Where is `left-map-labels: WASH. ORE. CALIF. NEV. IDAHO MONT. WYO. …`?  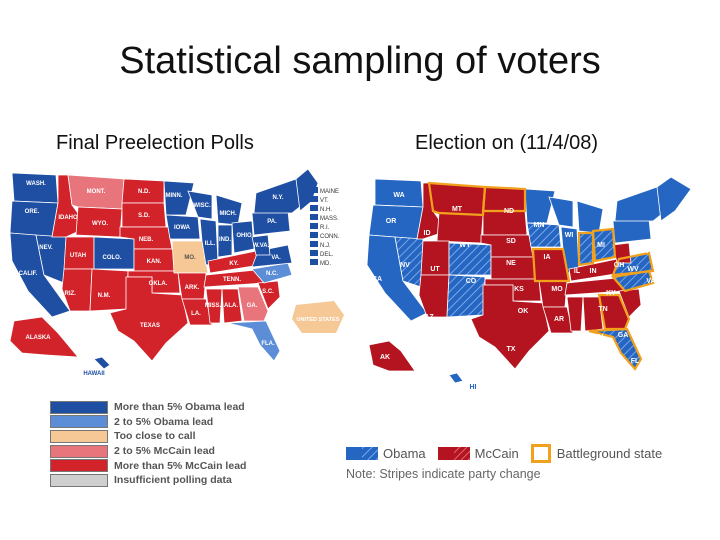 left-map-labels: WASH. ORE. CALIF. NEV. IDAHO MONT. WYO. … is located at coordinates (151, 279).